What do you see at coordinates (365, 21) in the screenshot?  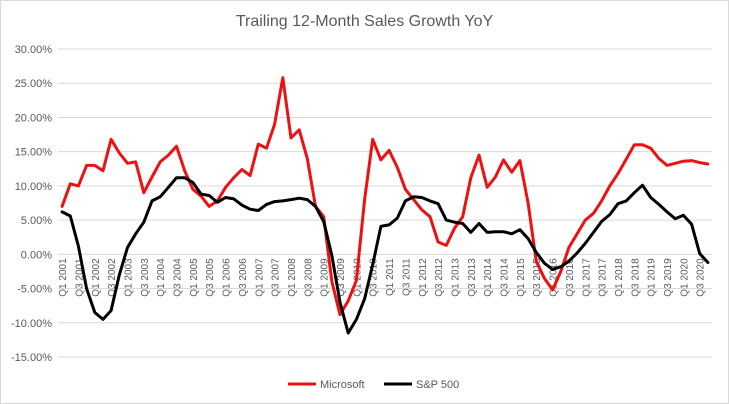 I see `chart-title: Trailing 12-Month Sales Growth YoY` at bounding box center [365, 21].